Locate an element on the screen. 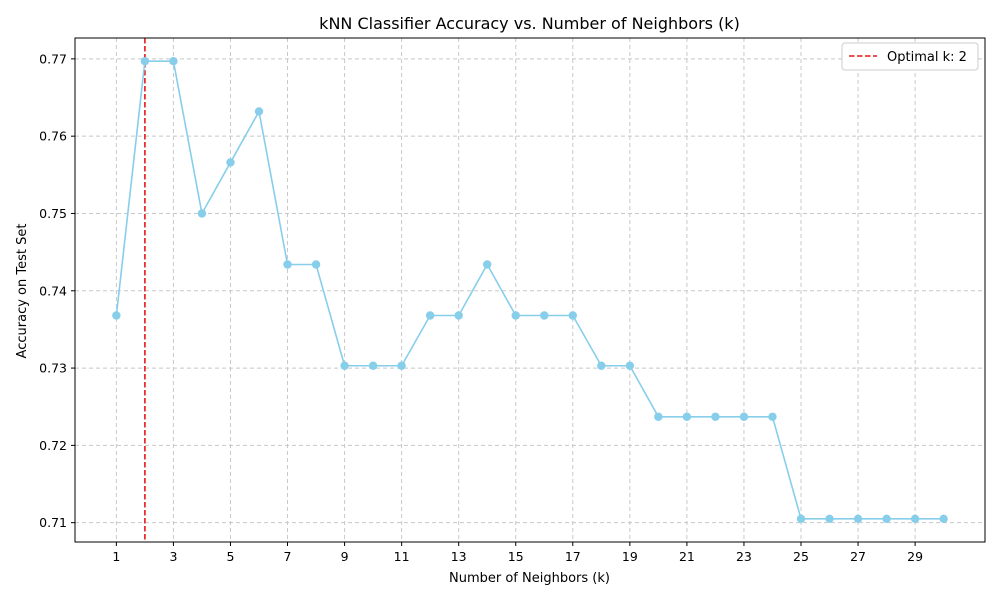 The height and width of the screenshot is (600, 1000). x-tick-label: 3 is located at coordinates (173, 556).